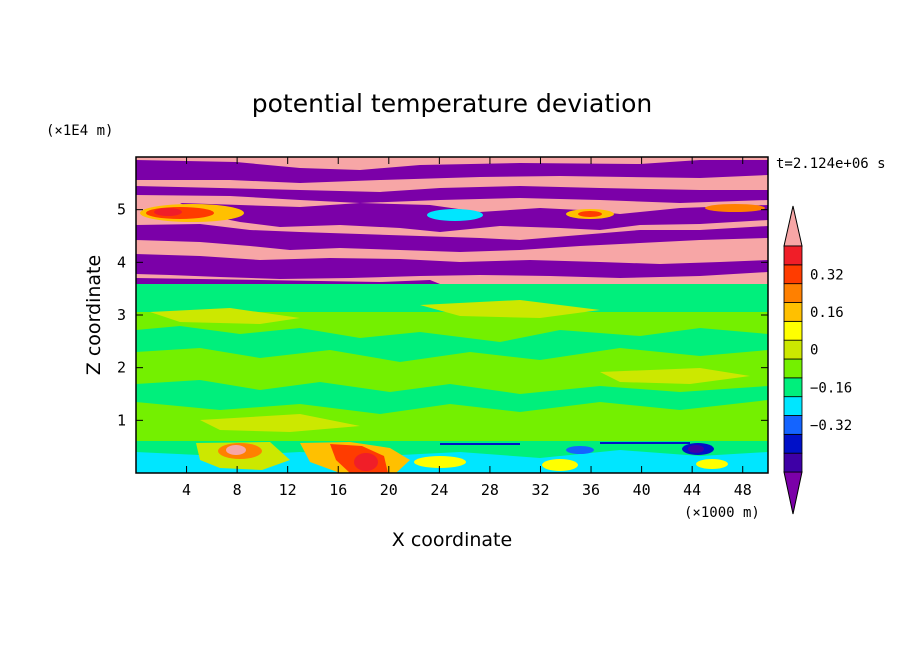 This screenshot has width=904, height=654. What do you see at coordinates (288, 281) in the screenshot?
I see `purple-band-bottom` at bounding box center [288, 281].